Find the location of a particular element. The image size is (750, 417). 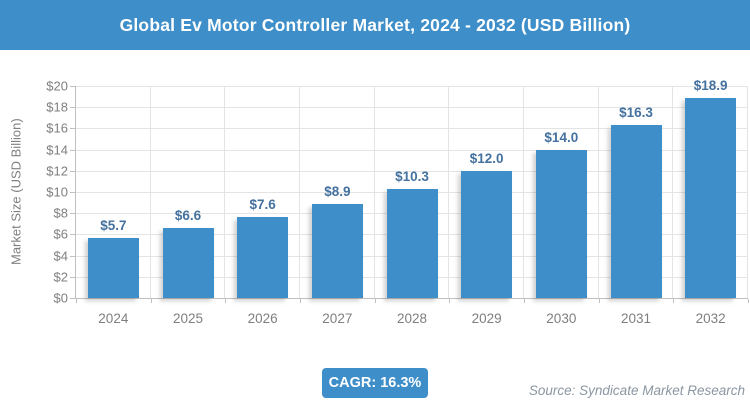

y-axis-tick-labels: $0 $2 $4 $6 $8 $10 $12 $14 $16 $18 $20 is located at coordinates (34, 192).